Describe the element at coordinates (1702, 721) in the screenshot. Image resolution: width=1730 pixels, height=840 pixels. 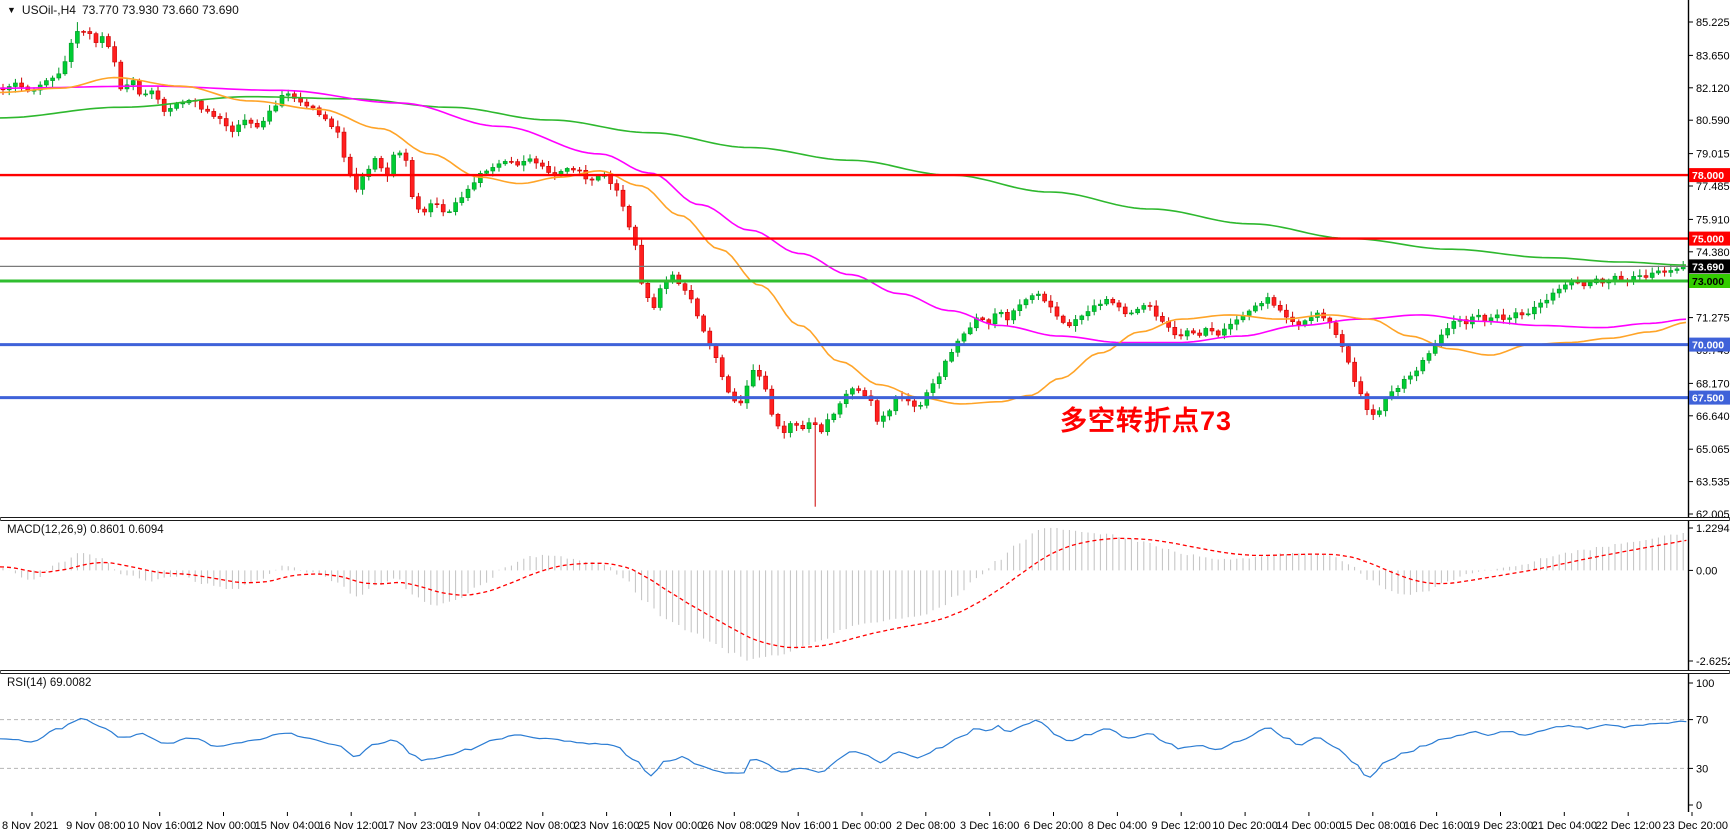
I see `svg-text: 70` at that location.